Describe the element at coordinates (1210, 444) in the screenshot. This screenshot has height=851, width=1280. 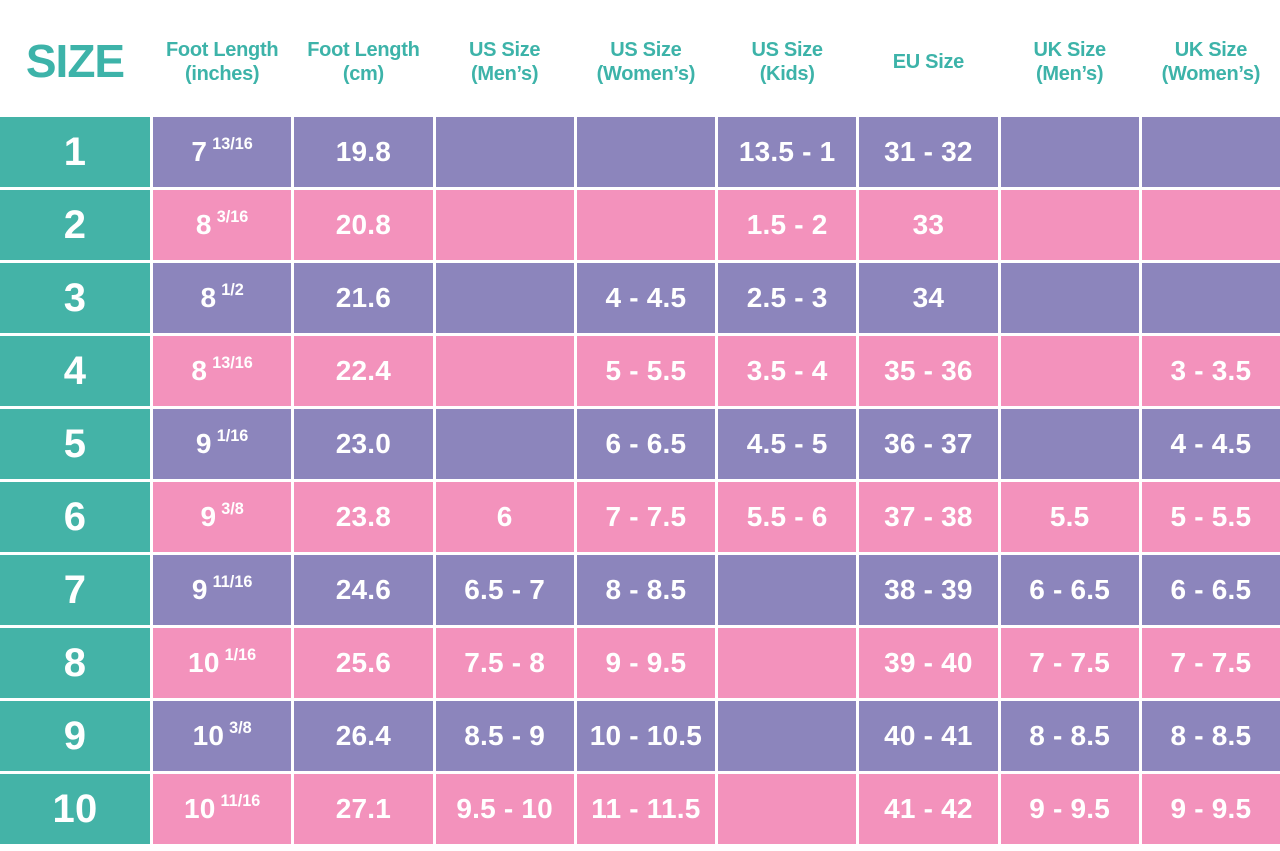
I see `cell-uk-size-womens: 4 - 4.5` at that location.